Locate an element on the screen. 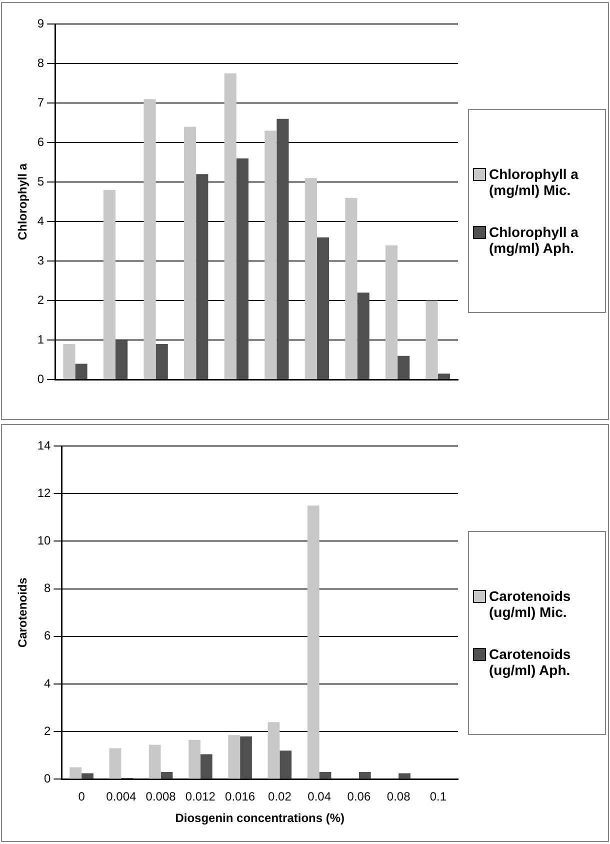 The image size is (610, 844). y-tick-label: 14 is located at coordinates (44, 445).